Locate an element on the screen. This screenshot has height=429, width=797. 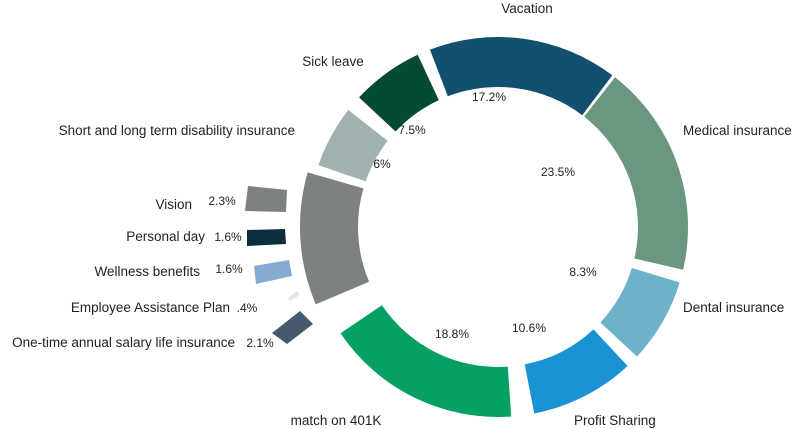
slice-personal-day is located at coordinates (266, 237).